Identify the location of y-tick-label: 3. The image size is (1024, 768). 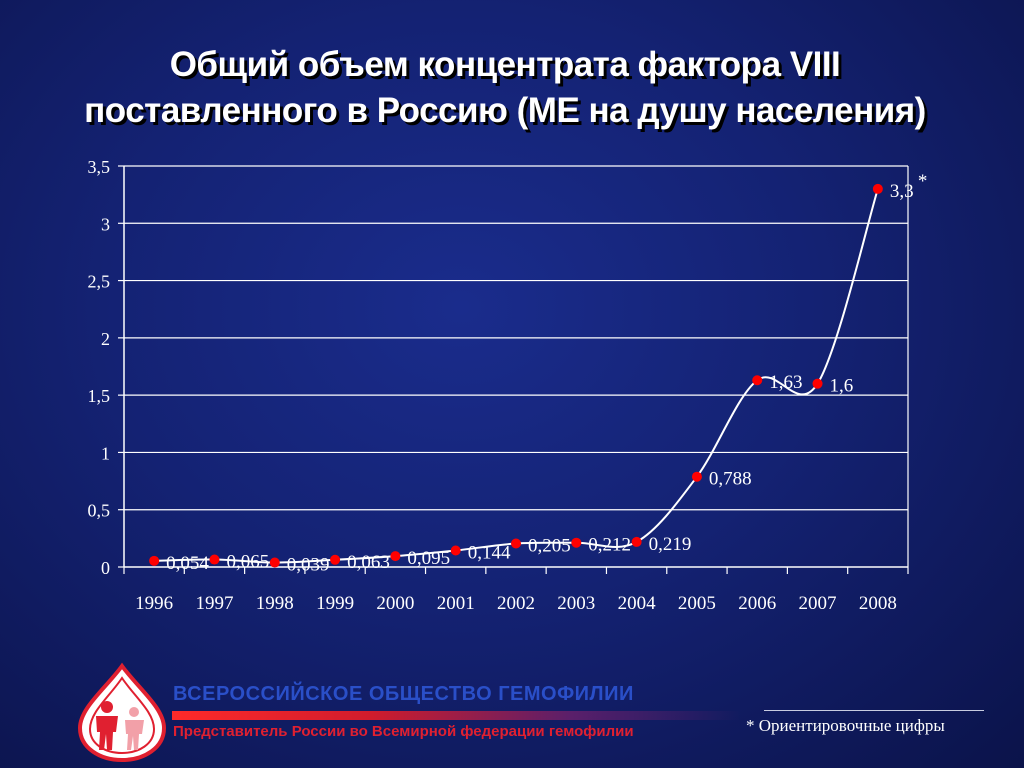
(105, 224).